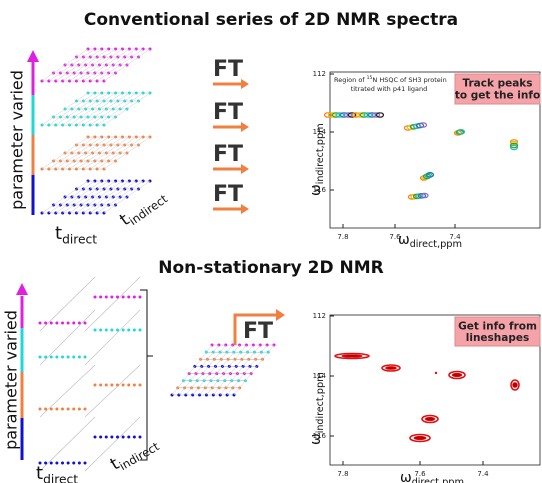 The image size is (542, 483). Describe the element at coordinates (409, 80) in the screenshot. I see `caption-text: N HSQC of SH3 protein` at that location.